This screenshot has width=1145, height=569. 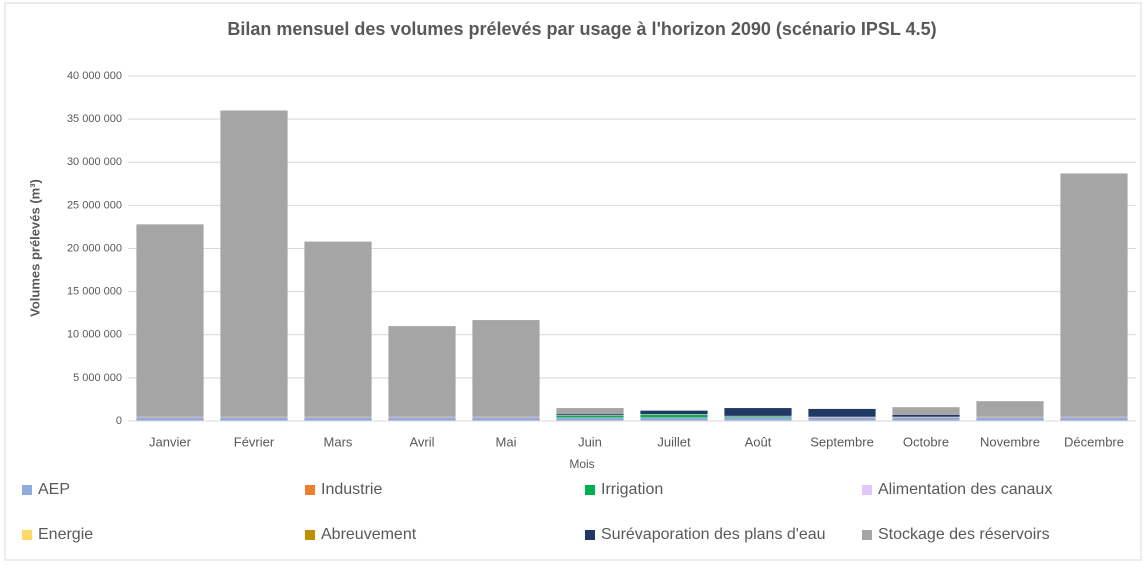 I want to click on y-tick-label: 20 000 000, so click(x=94, y=248).